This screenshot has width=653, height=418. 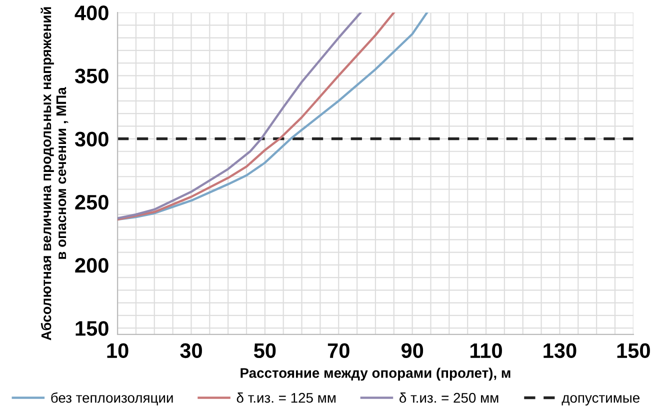 I want to click on legend-label: допустимые, so click(x=601, y=400).